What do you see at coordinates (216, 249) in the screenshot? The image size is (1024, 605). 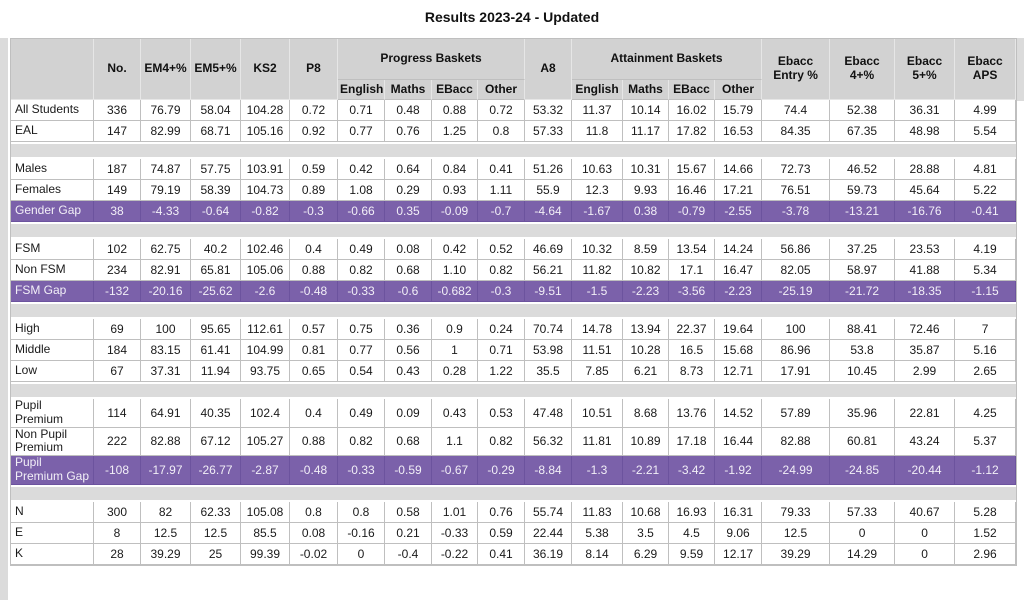 I see `cell: 40.2` at bounding box center [216, 249].